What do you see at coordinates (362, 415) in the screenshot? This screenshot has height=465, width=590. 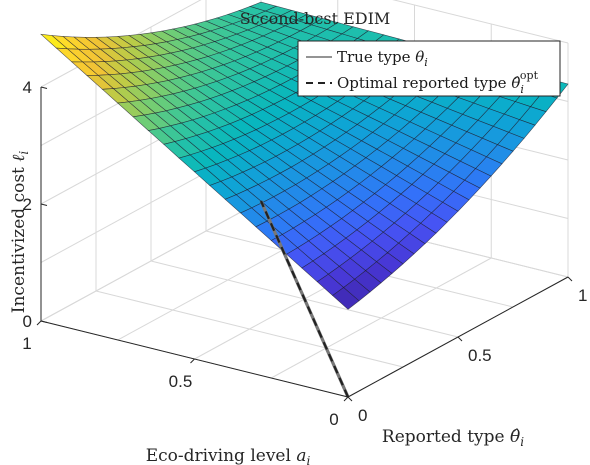 I see `y-tick-label: 0` at bounding box center [362, 415].